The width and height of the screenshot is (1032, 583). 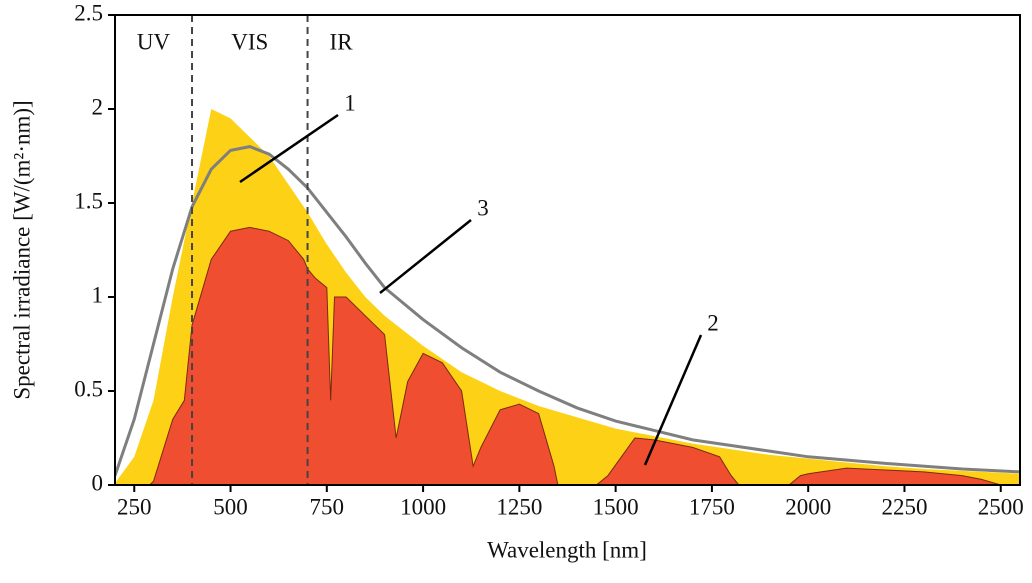 What do you see at coordinates (88, 12) in the screenshot?
I see `y-tick-label: 2.5` at bounding box center [88, 12].